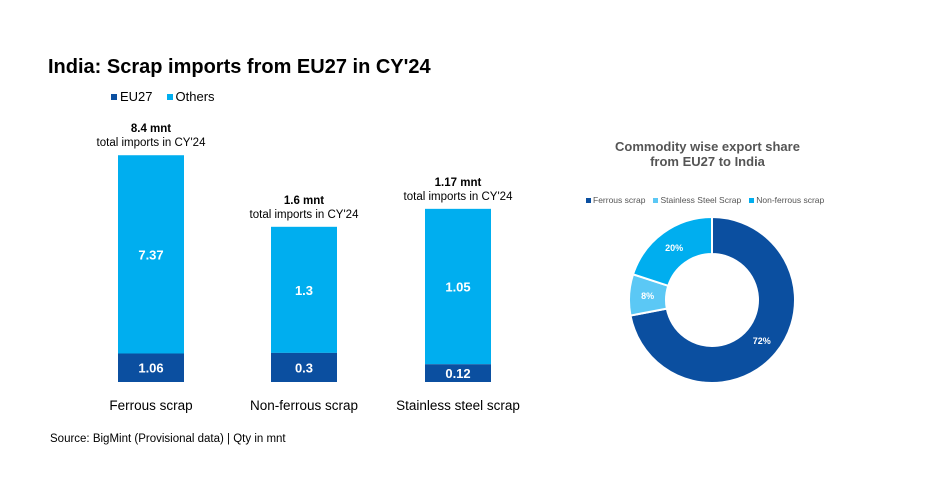  What do you see at coordinates (712, 299) in the screenshot?
I see `donut-slice-ferrous` at bounding box center [712, 299].